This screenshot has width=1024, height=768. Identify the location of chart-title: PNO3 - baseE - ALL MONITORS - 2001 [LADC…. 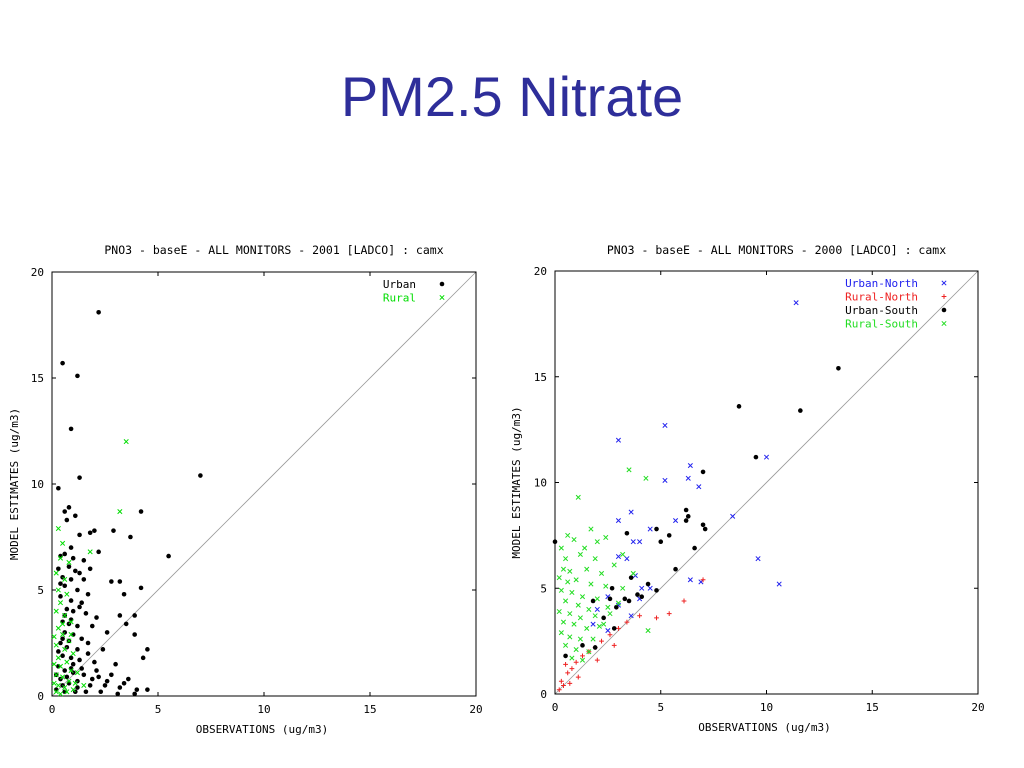
(273, 250).